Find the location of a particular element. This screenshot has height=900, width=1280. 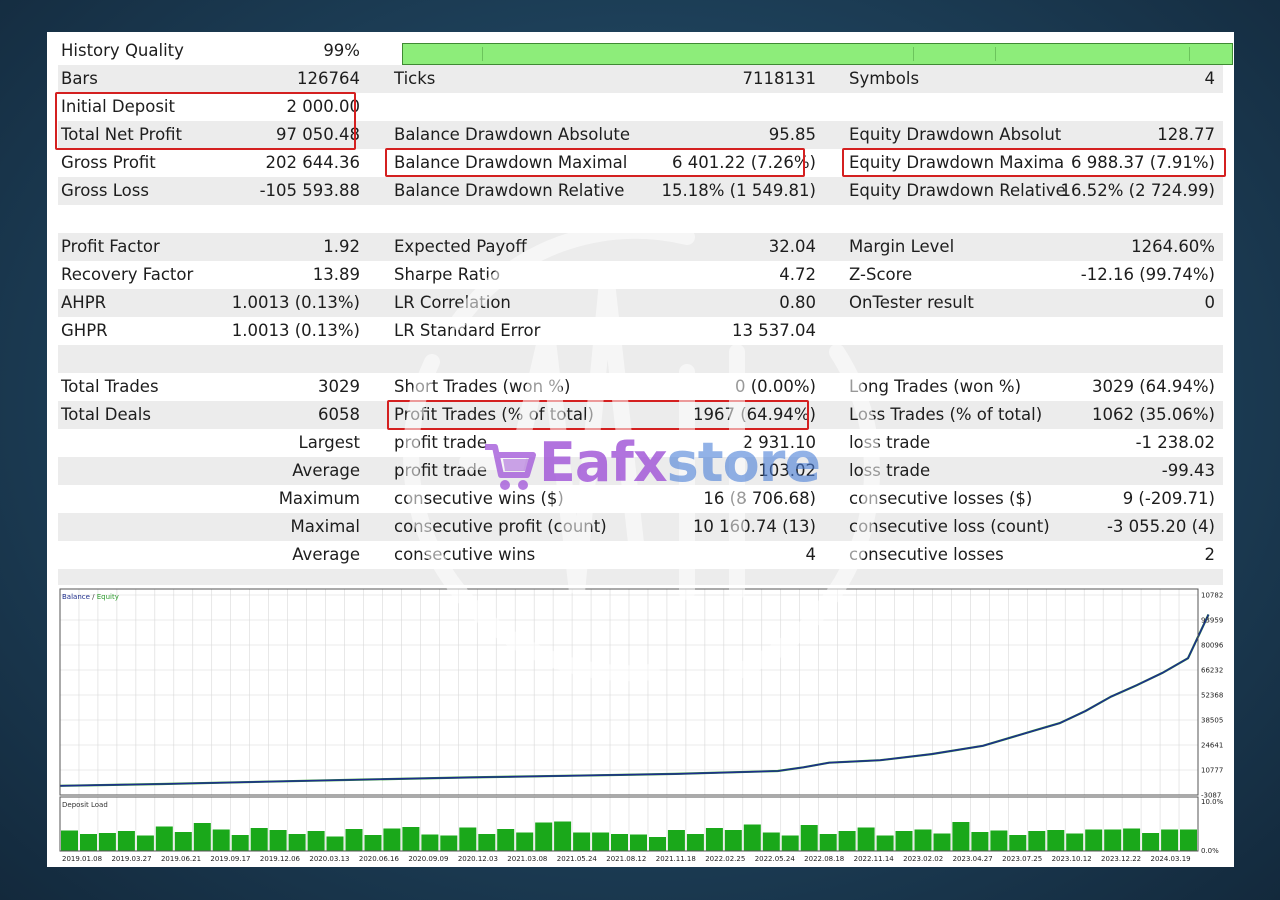

y-tick-label: 10777 is located at coordinates (1212, 770).